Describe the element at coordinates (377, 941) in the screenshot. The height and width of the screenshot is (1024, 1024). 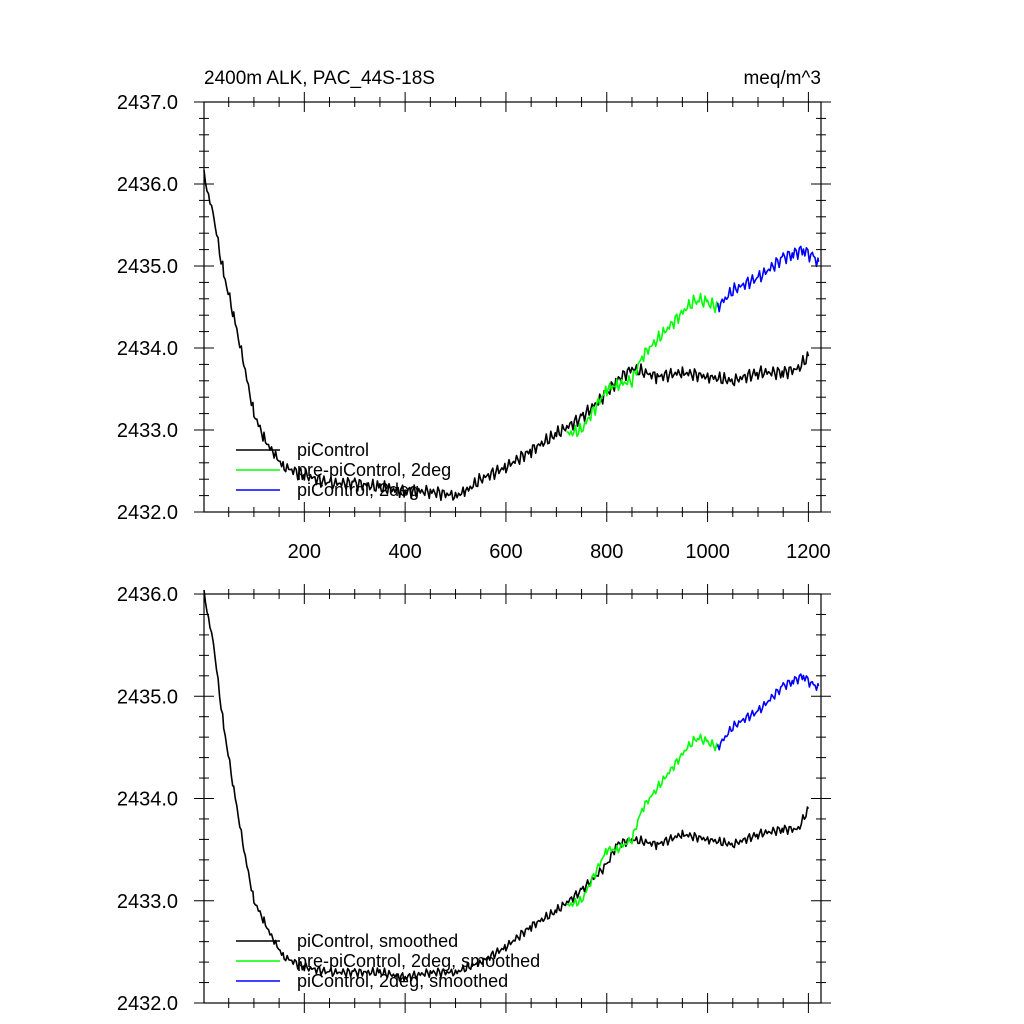
I see `legend-label: piControl, smoothed` at that location.